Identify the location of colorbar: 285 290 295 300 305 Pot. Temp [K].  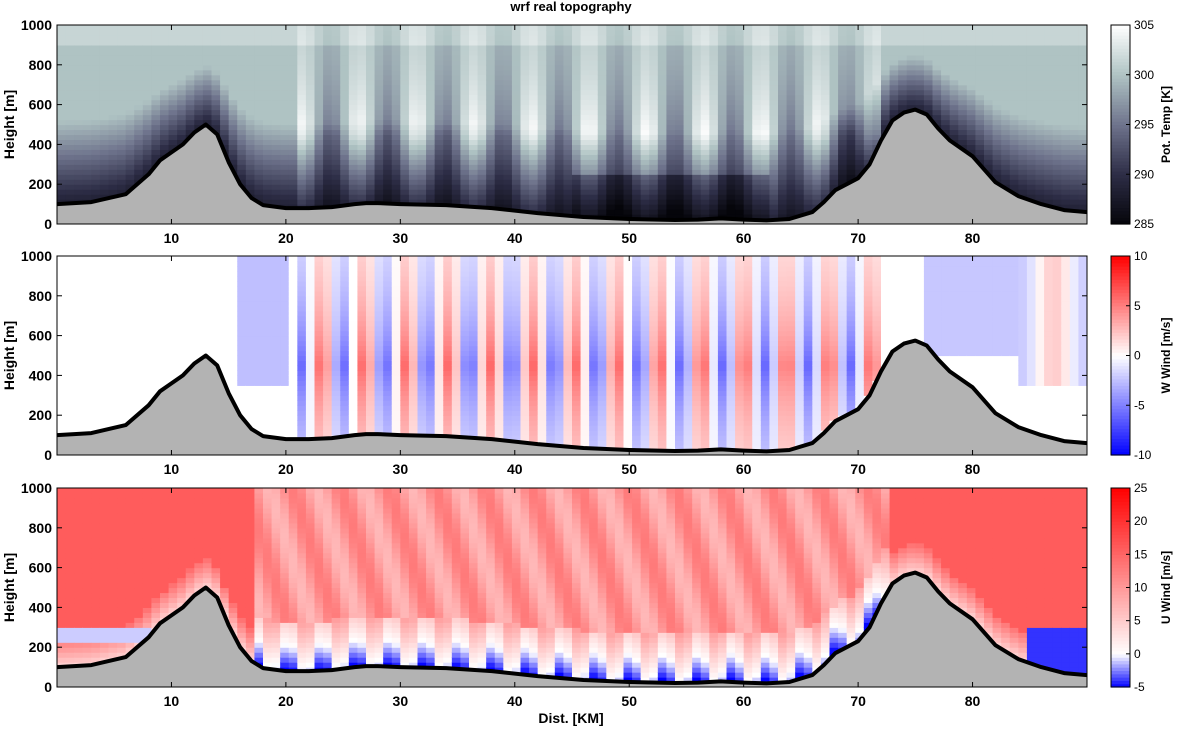
(1141, 124).